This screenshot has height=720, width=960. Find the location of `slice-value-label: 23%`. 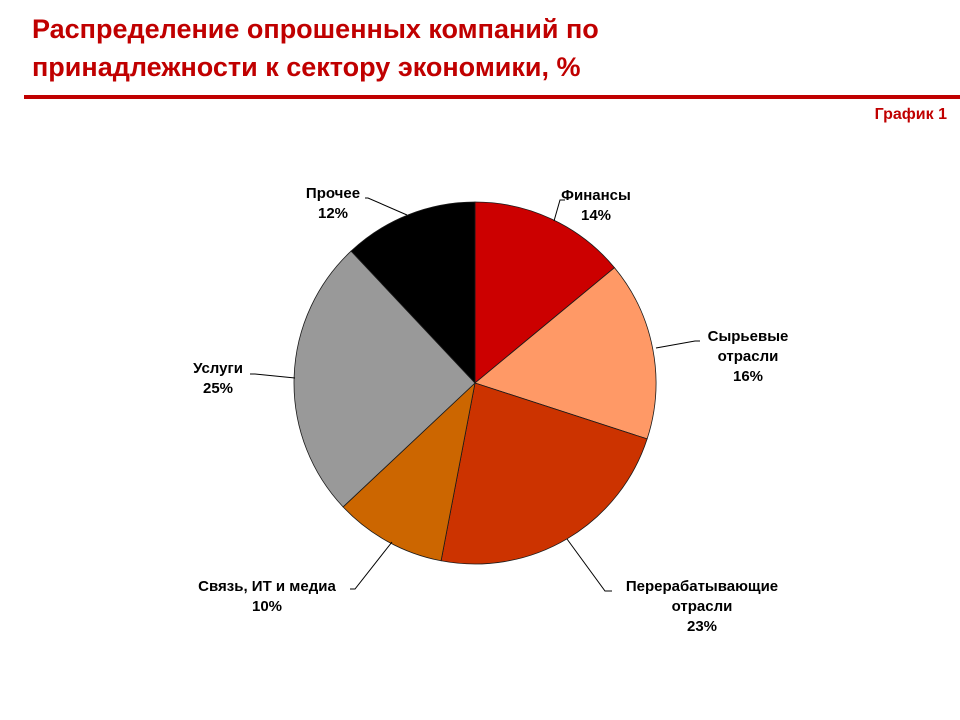

slice-value-label: 23% is located at coordinates (702, 626).